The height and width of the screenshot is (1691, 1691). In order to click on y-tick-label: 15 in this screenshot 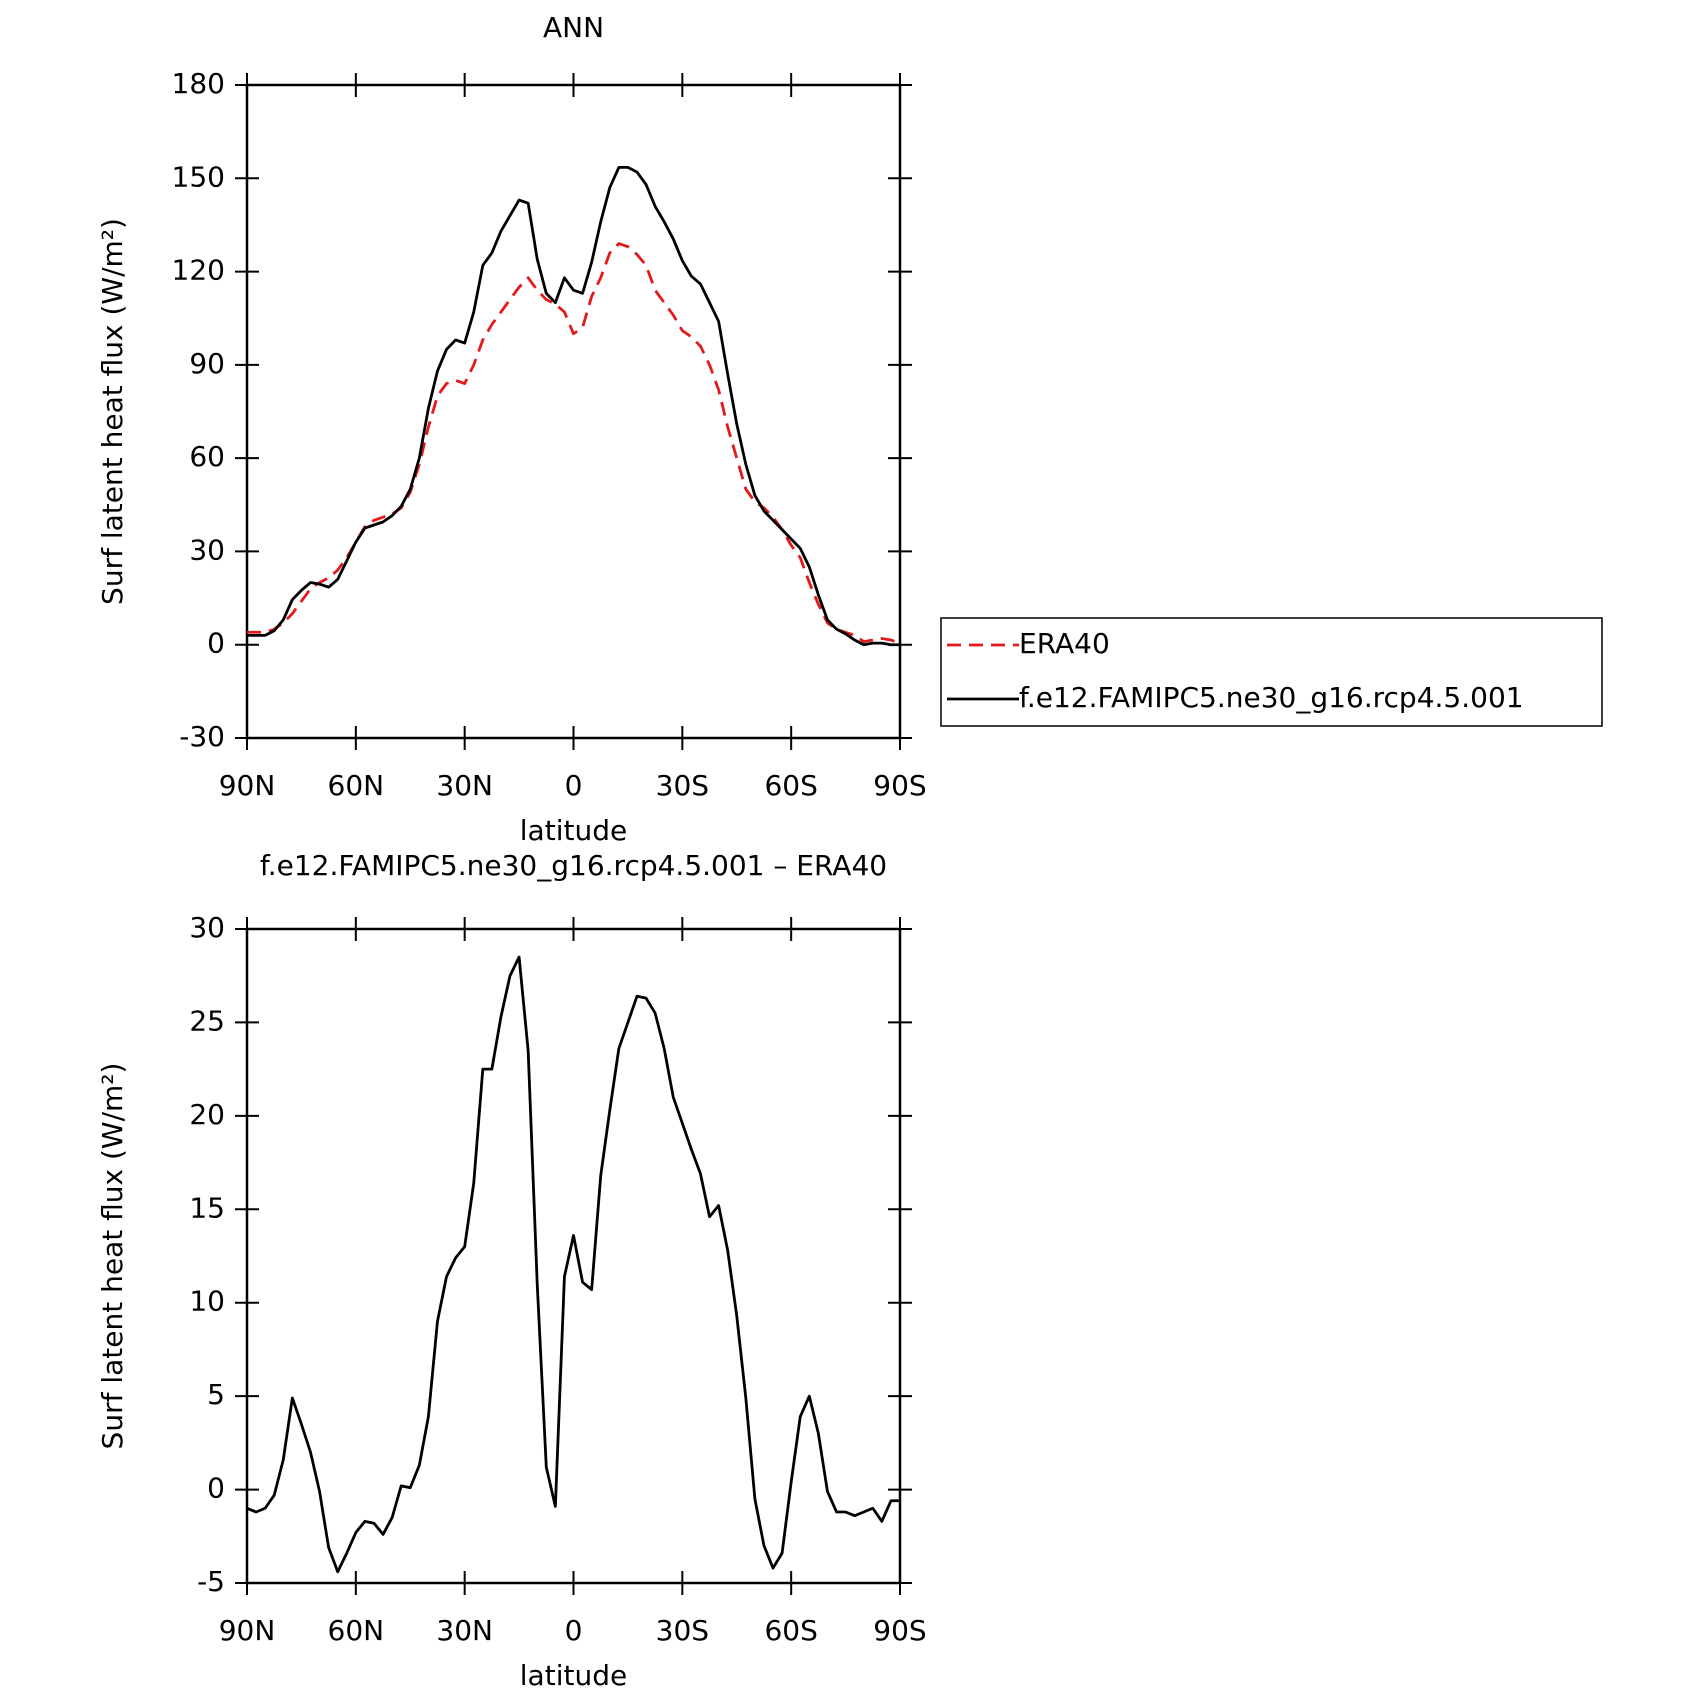, I will do `click(207, 1207)`.